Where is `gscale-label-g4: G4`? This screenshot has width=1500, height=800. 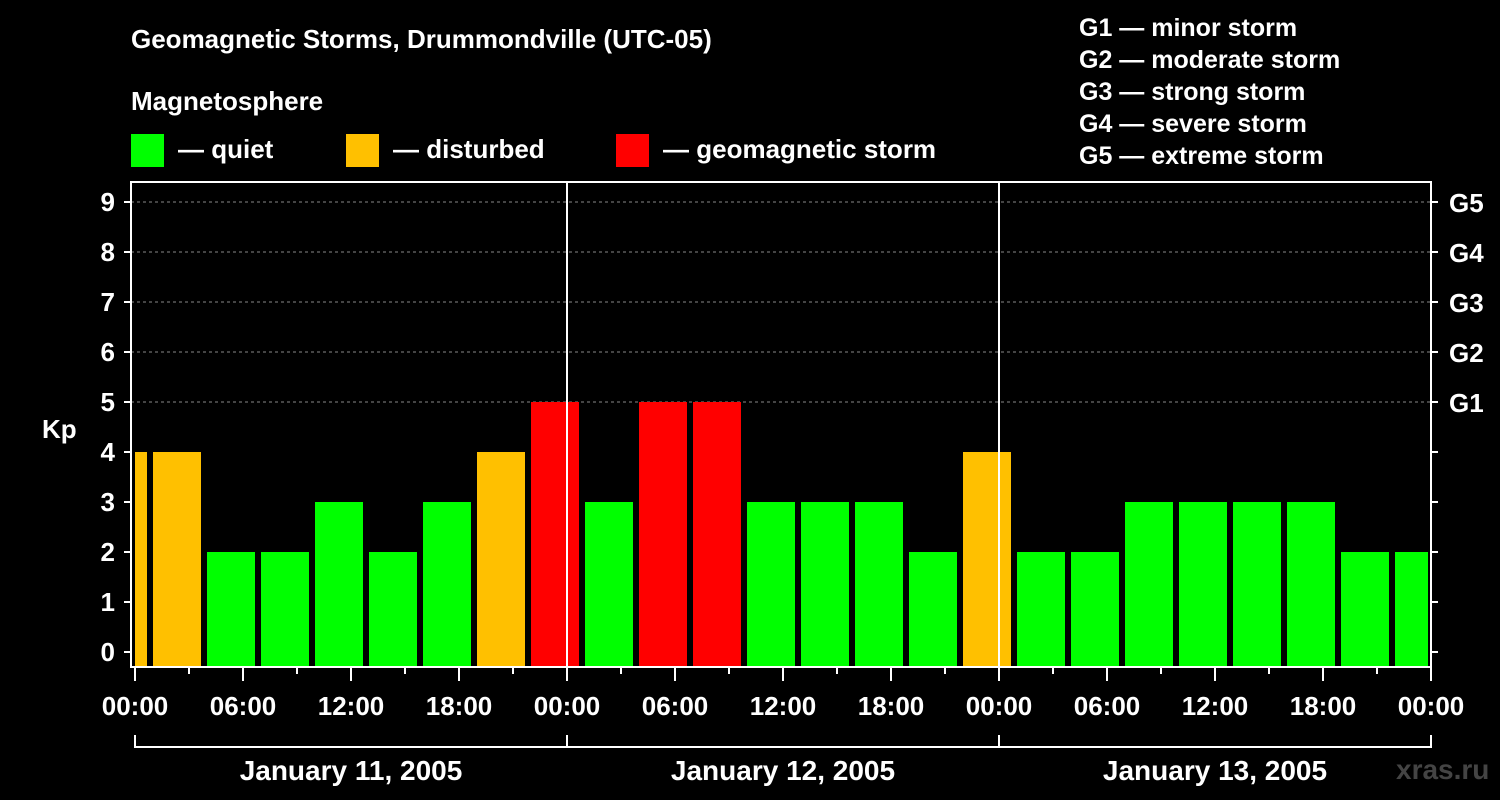
gscale-label-g4: G4 is located at coordinates (1466, 253).